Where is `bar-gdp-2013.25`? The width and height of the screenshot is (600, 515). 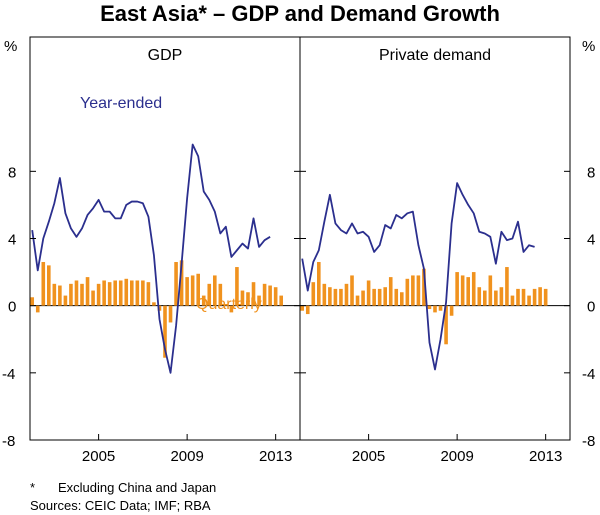
bar-gdp-2013.25 is located at coordinates (281, 300).